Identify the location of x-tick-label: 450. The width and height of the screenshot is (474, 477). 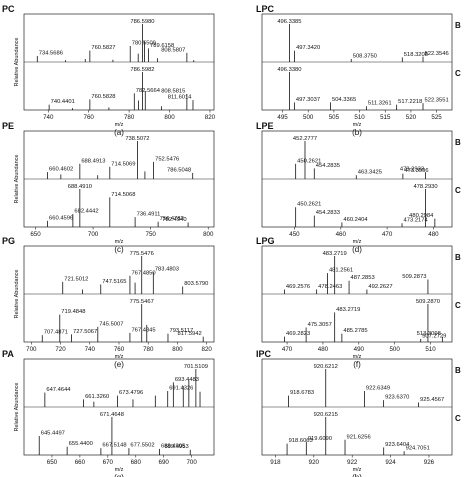
(294, 234).